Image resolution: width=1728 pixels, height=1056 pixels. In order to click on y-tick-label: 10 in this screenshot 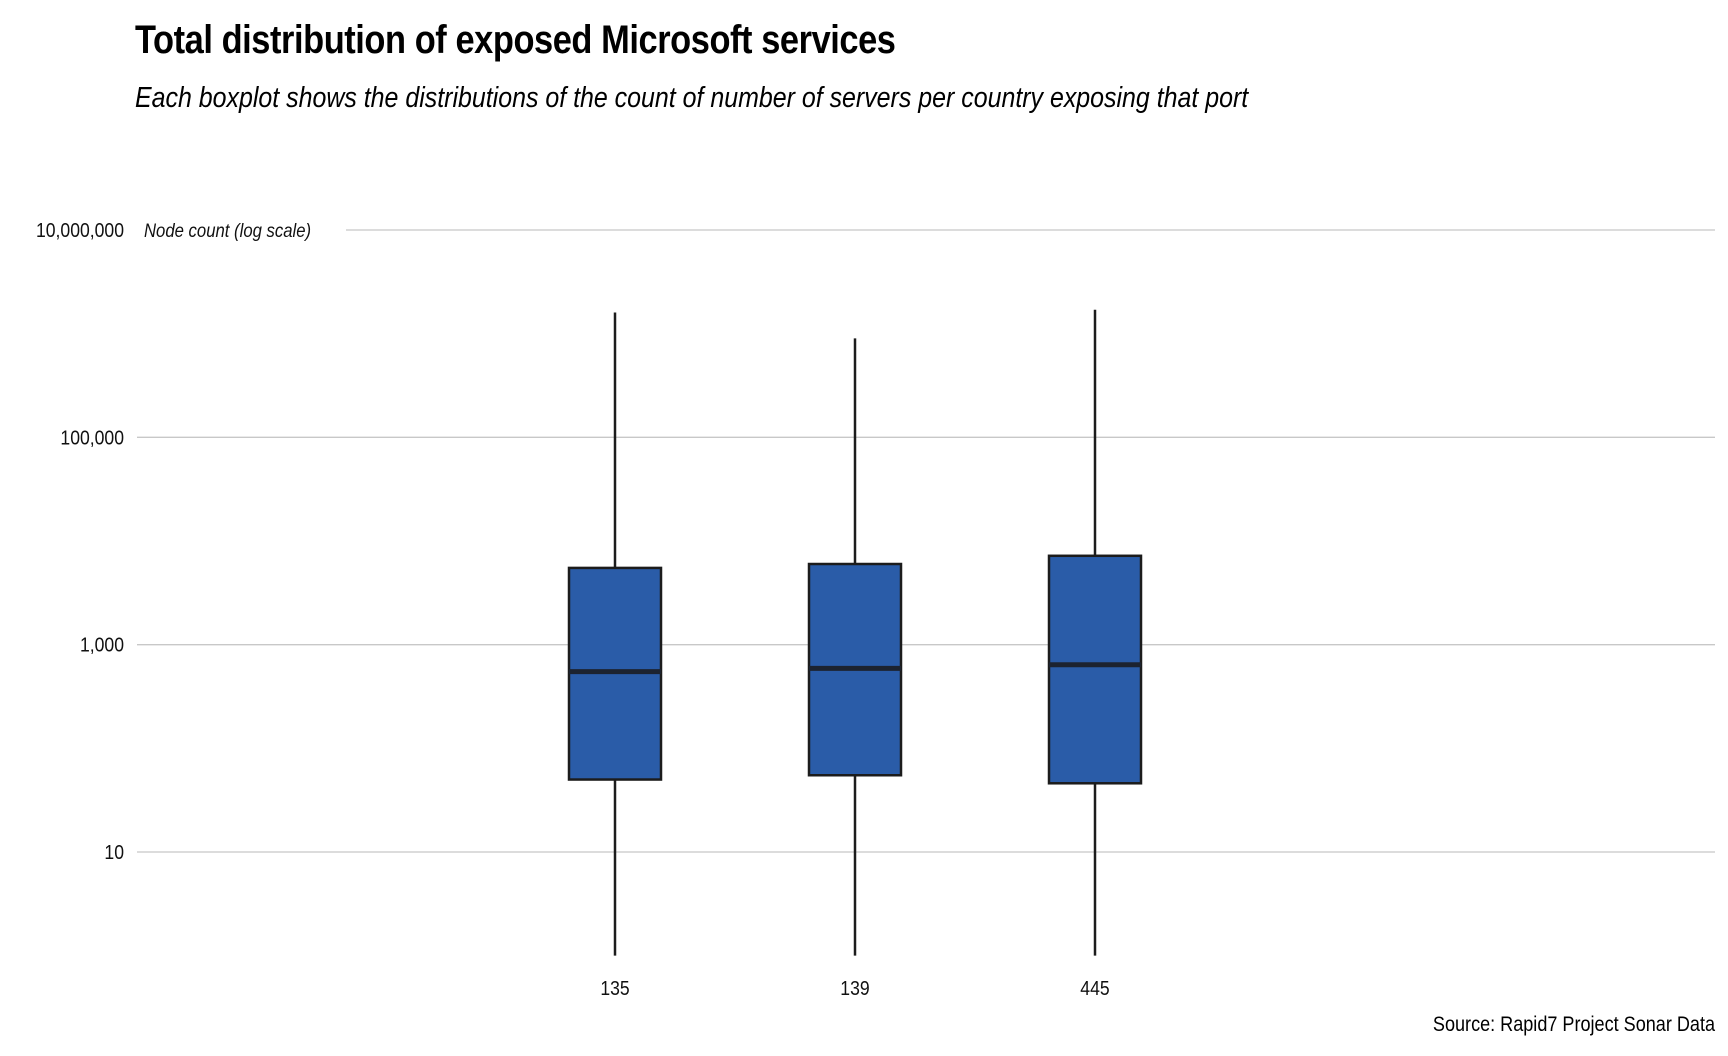, I will do `click(114, 852)`.